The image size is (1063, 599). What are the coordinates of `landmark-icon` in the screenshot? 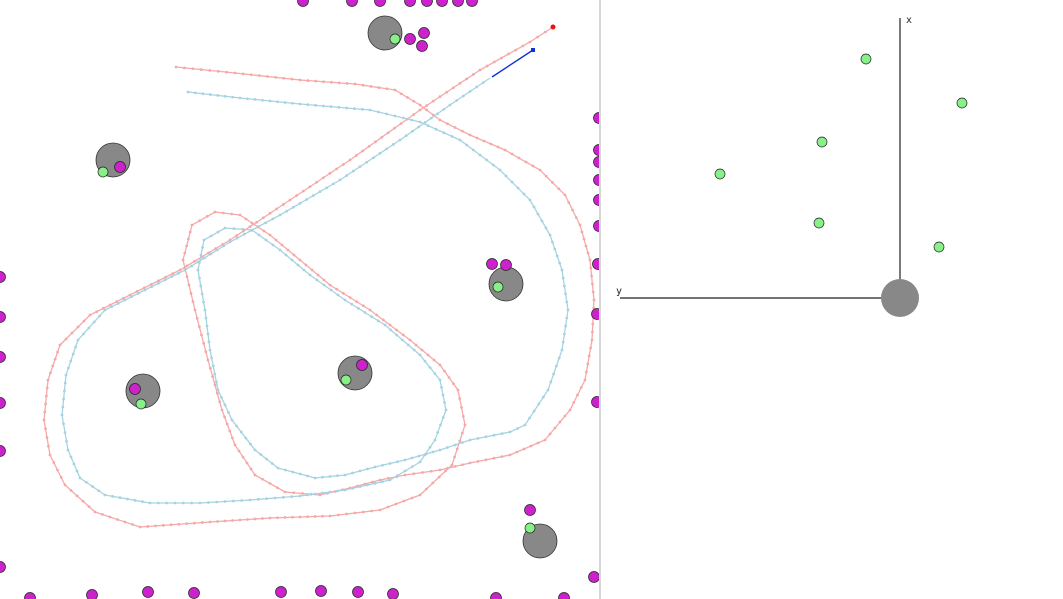 It's located at (355, 373).